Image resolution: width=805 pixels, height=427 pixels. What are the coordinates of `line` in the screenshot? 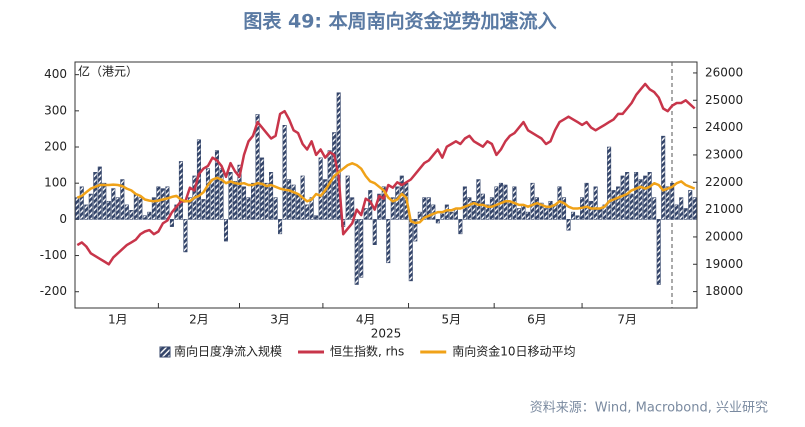 It's located at (386, 193).